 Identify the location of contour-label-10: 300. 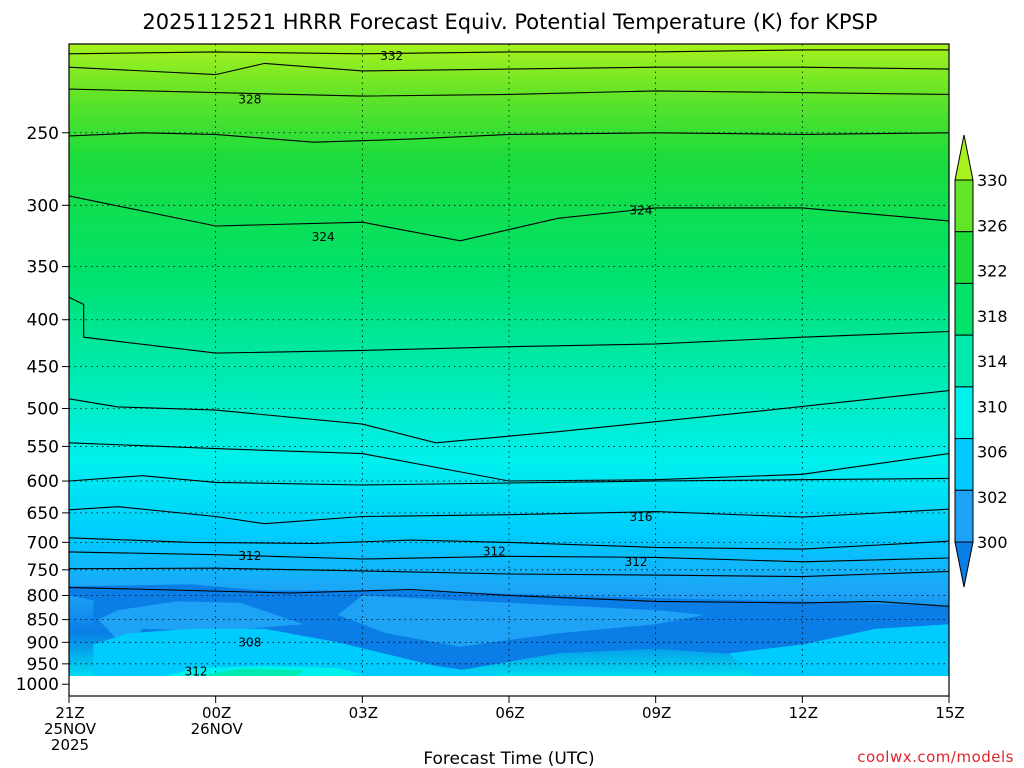
(577, 685).